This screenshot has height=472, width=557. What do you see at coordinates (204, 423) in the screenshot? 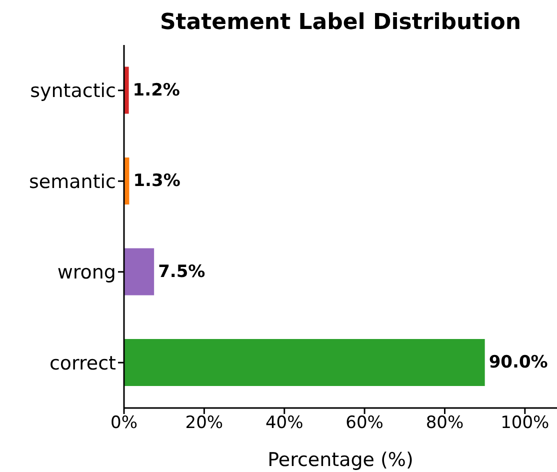
I see `x-tick-label: 20%` at bounding box center [204, 423].